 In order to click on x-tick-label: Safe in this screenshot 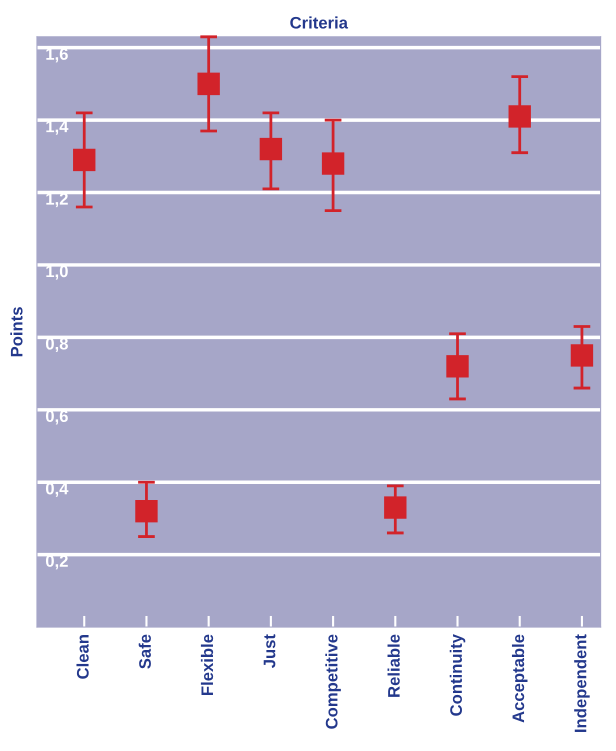, I will do `click(144, 651)`.